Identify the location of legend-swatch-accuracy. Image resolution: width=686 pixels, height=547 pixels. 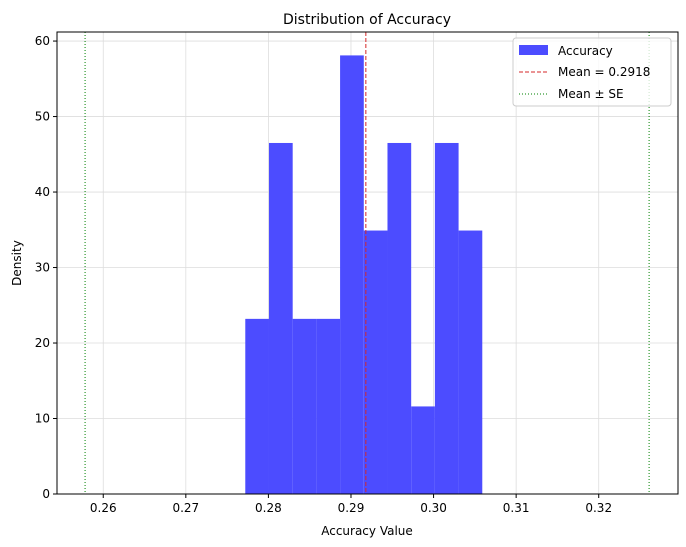
(533, 50).